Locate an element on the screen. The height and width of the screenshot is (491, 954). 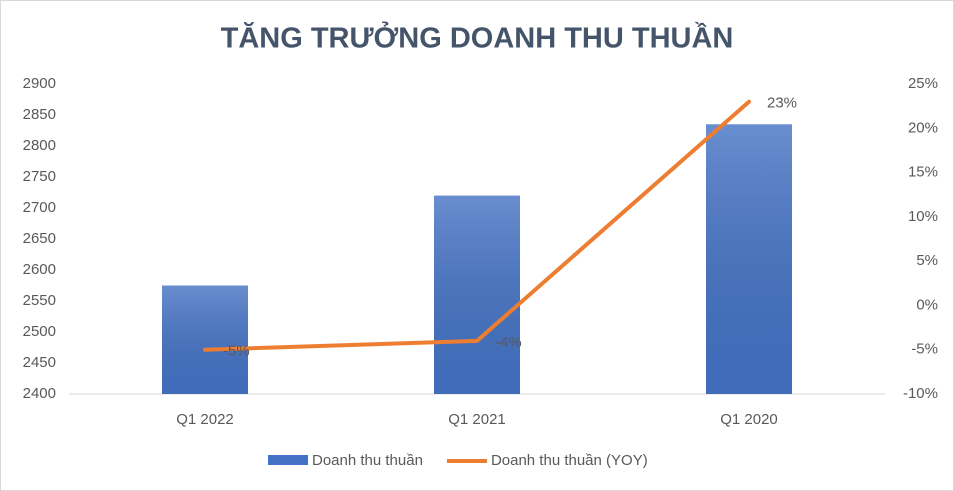
y-tick-label: 2400 is located at coordinates (39, 393).